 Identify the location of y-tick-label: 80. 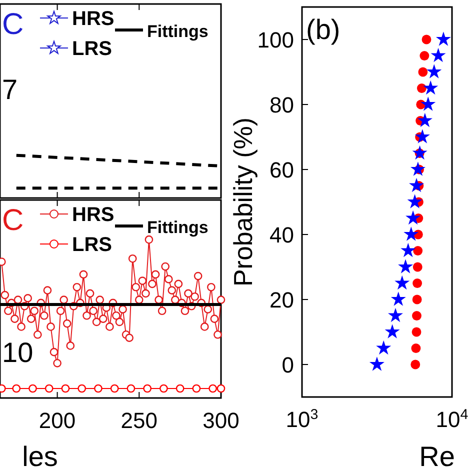
(282, 105).